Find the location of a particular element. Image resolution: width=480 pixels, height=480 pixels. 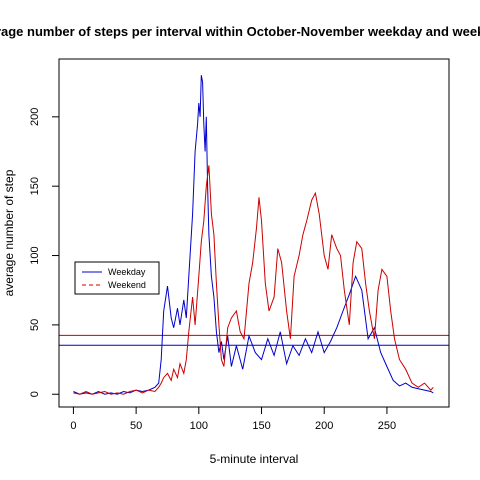

x-tick-label: 150 is located at coordinates (261, 426).